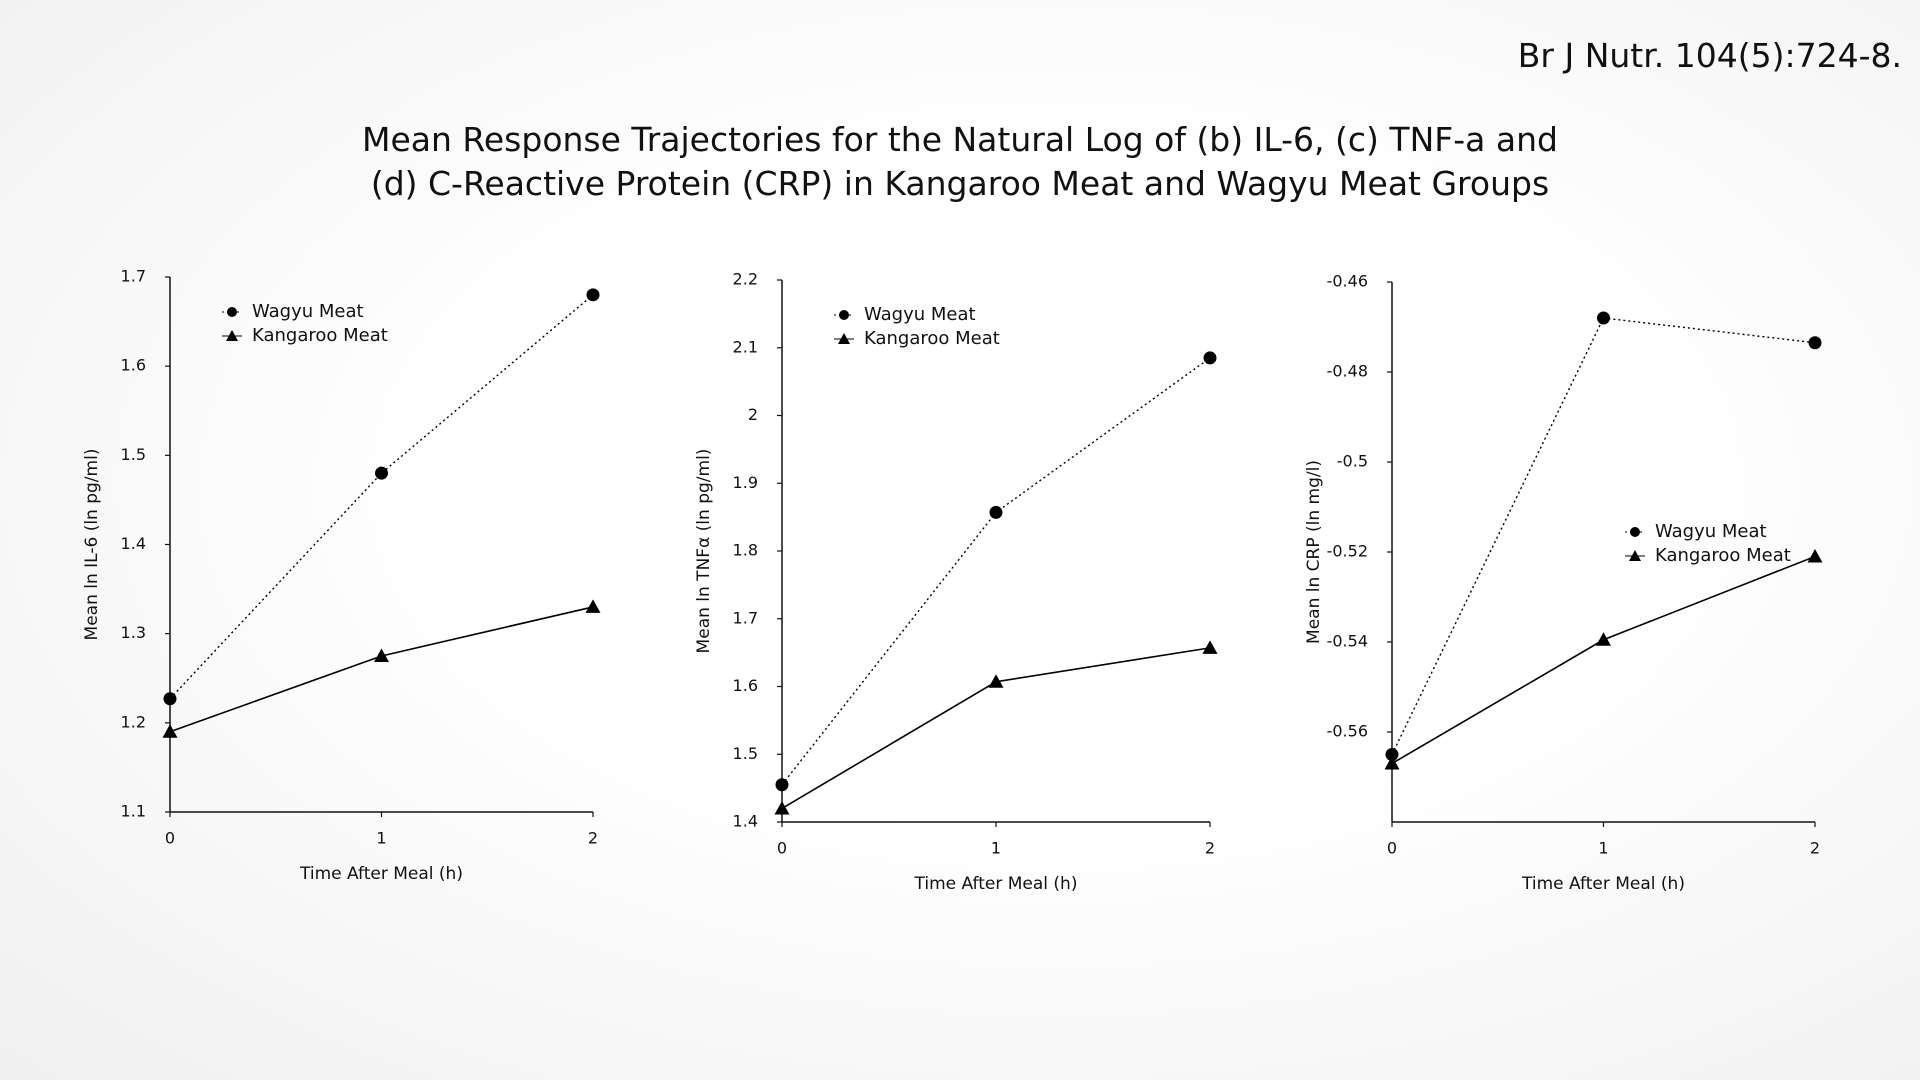  I want to click on y-tick-label: 1.8, so click(745, 550).